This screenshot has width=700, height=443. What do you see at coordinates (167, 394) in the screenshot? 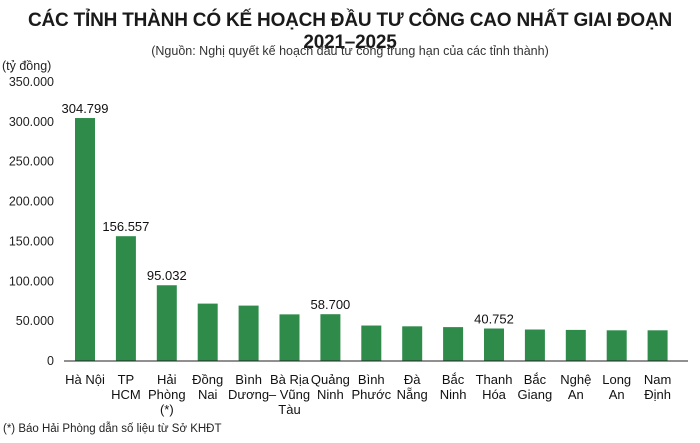
I see `x-tick-label: Hải Phòng (*)` at bounding box center [167, 394].